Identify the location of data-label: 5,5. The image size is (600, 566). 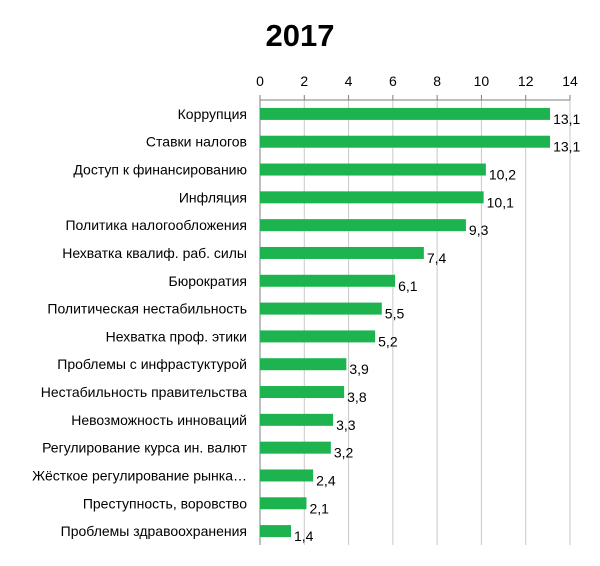
(395, 314).